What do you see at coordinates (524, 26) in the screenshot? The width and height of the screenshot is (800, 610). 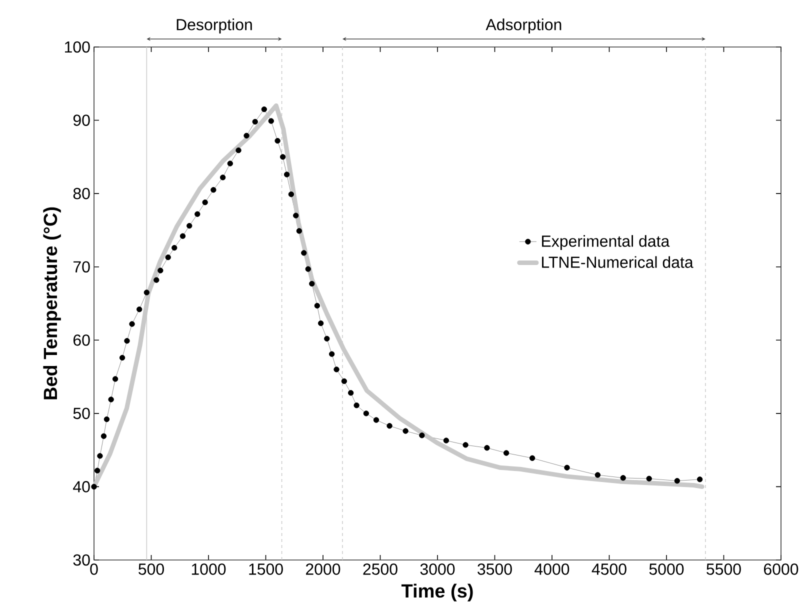 I see `text: Adsorption` at bounding box center [524, 26].